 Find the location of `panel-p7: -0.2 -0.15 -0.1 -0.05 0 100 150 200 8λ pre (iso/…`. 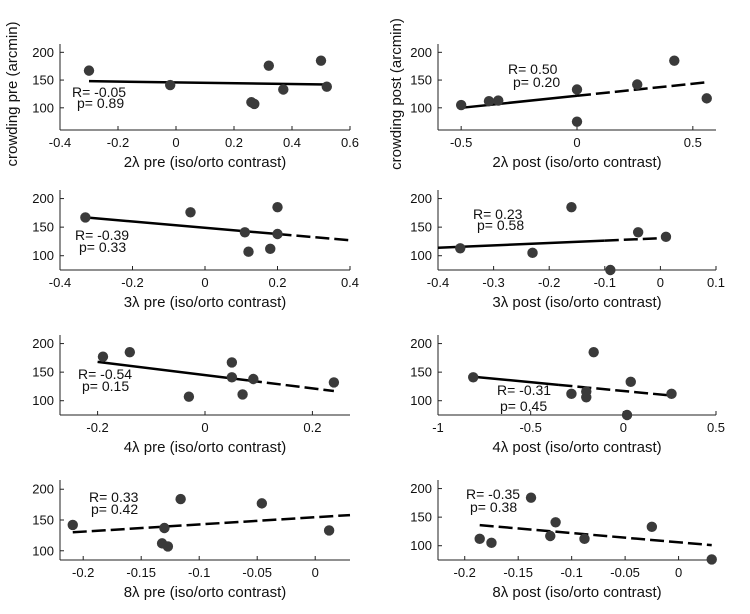

panel-p7: -0.2 -0.15 -0.1 -0.05 0 100 150 200 8λ pre (iso/… is located at coordinates (191, 540).